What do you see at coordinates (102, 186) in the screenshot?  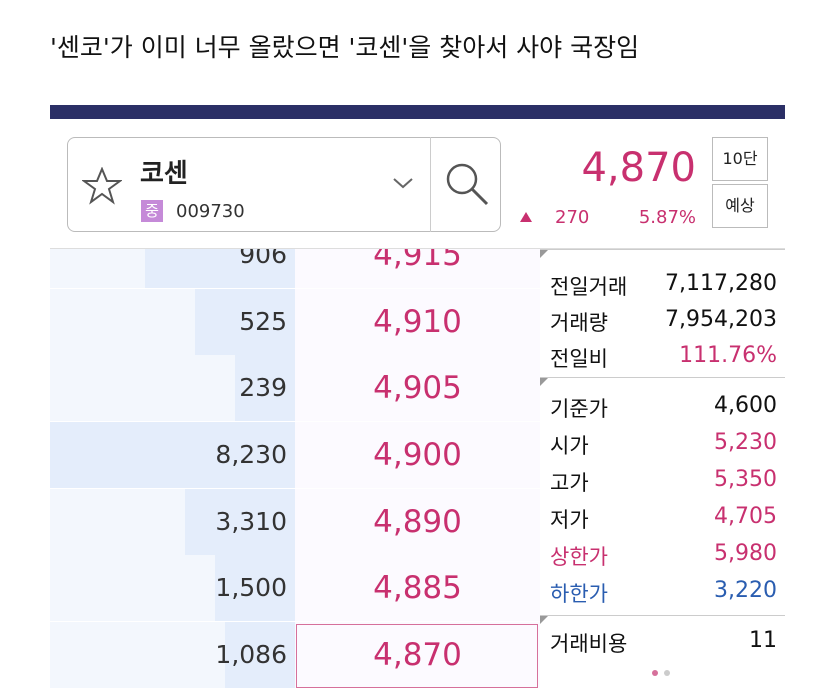 I see `star-icon` at bounding box center [102, 186].